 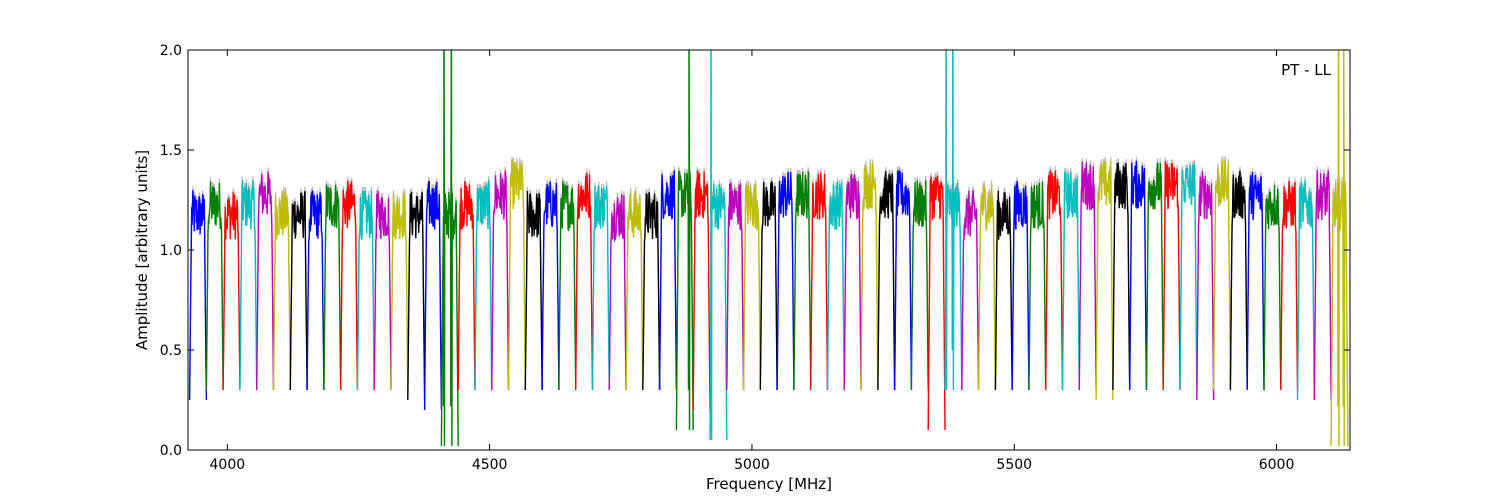 I want to click on y-tick-label: 2.0, so click(x=171, y=51).